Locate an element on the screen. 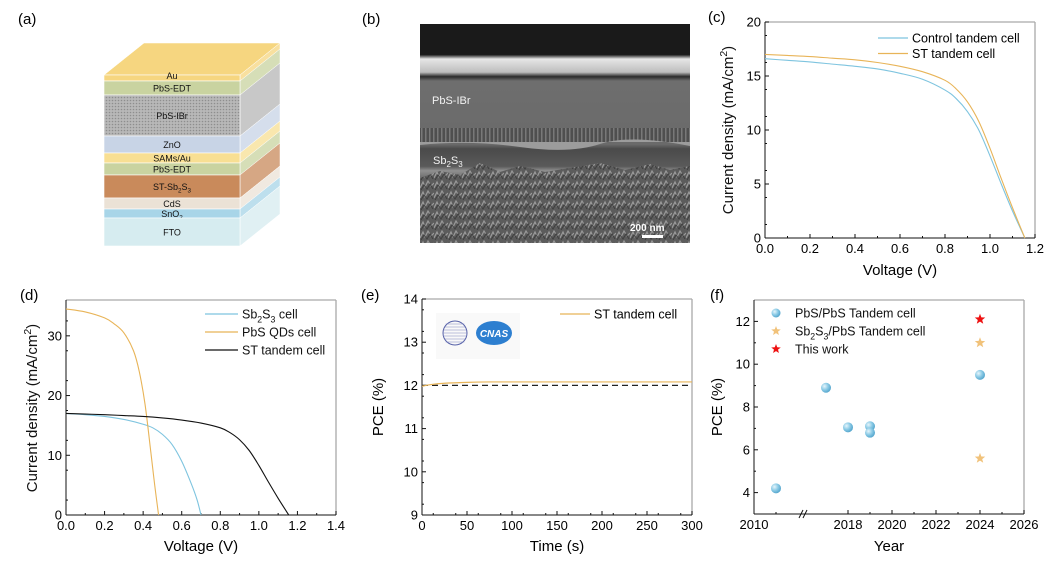 The width and height of the screenshot is (1049, 567). x-axis-label: Year is located at coordinates (889, 546).